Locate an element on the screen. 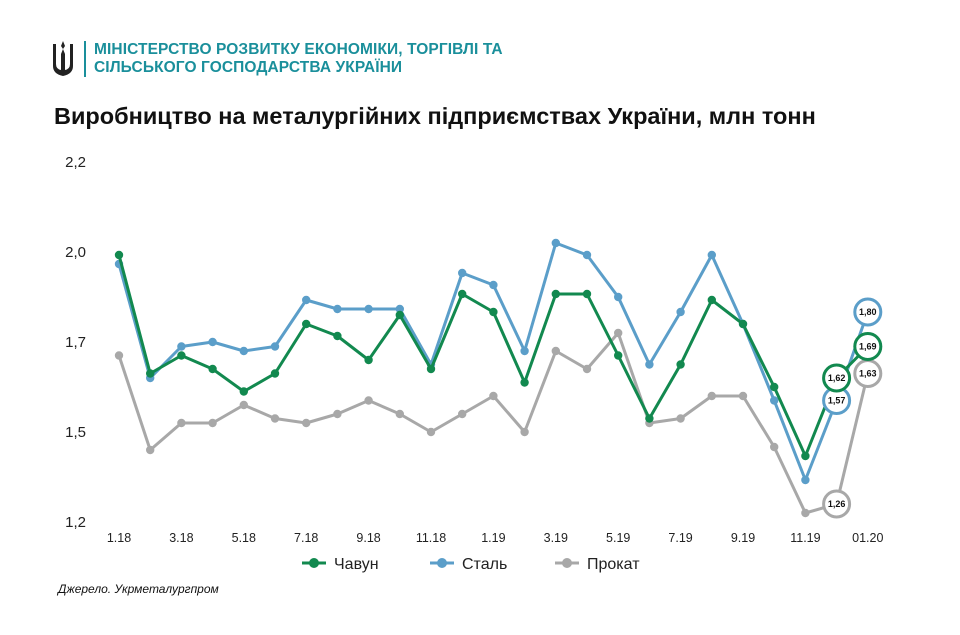 This screenshot has width=960, height=635. data-label: 1,26 is located at coordinates (837, 504).